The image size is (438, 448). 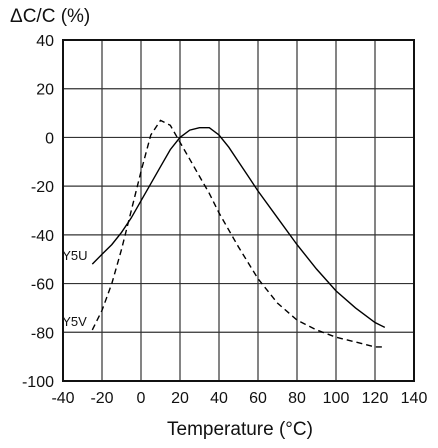 I want to click on x-tick-label: 80, so click(x=297, y=398).